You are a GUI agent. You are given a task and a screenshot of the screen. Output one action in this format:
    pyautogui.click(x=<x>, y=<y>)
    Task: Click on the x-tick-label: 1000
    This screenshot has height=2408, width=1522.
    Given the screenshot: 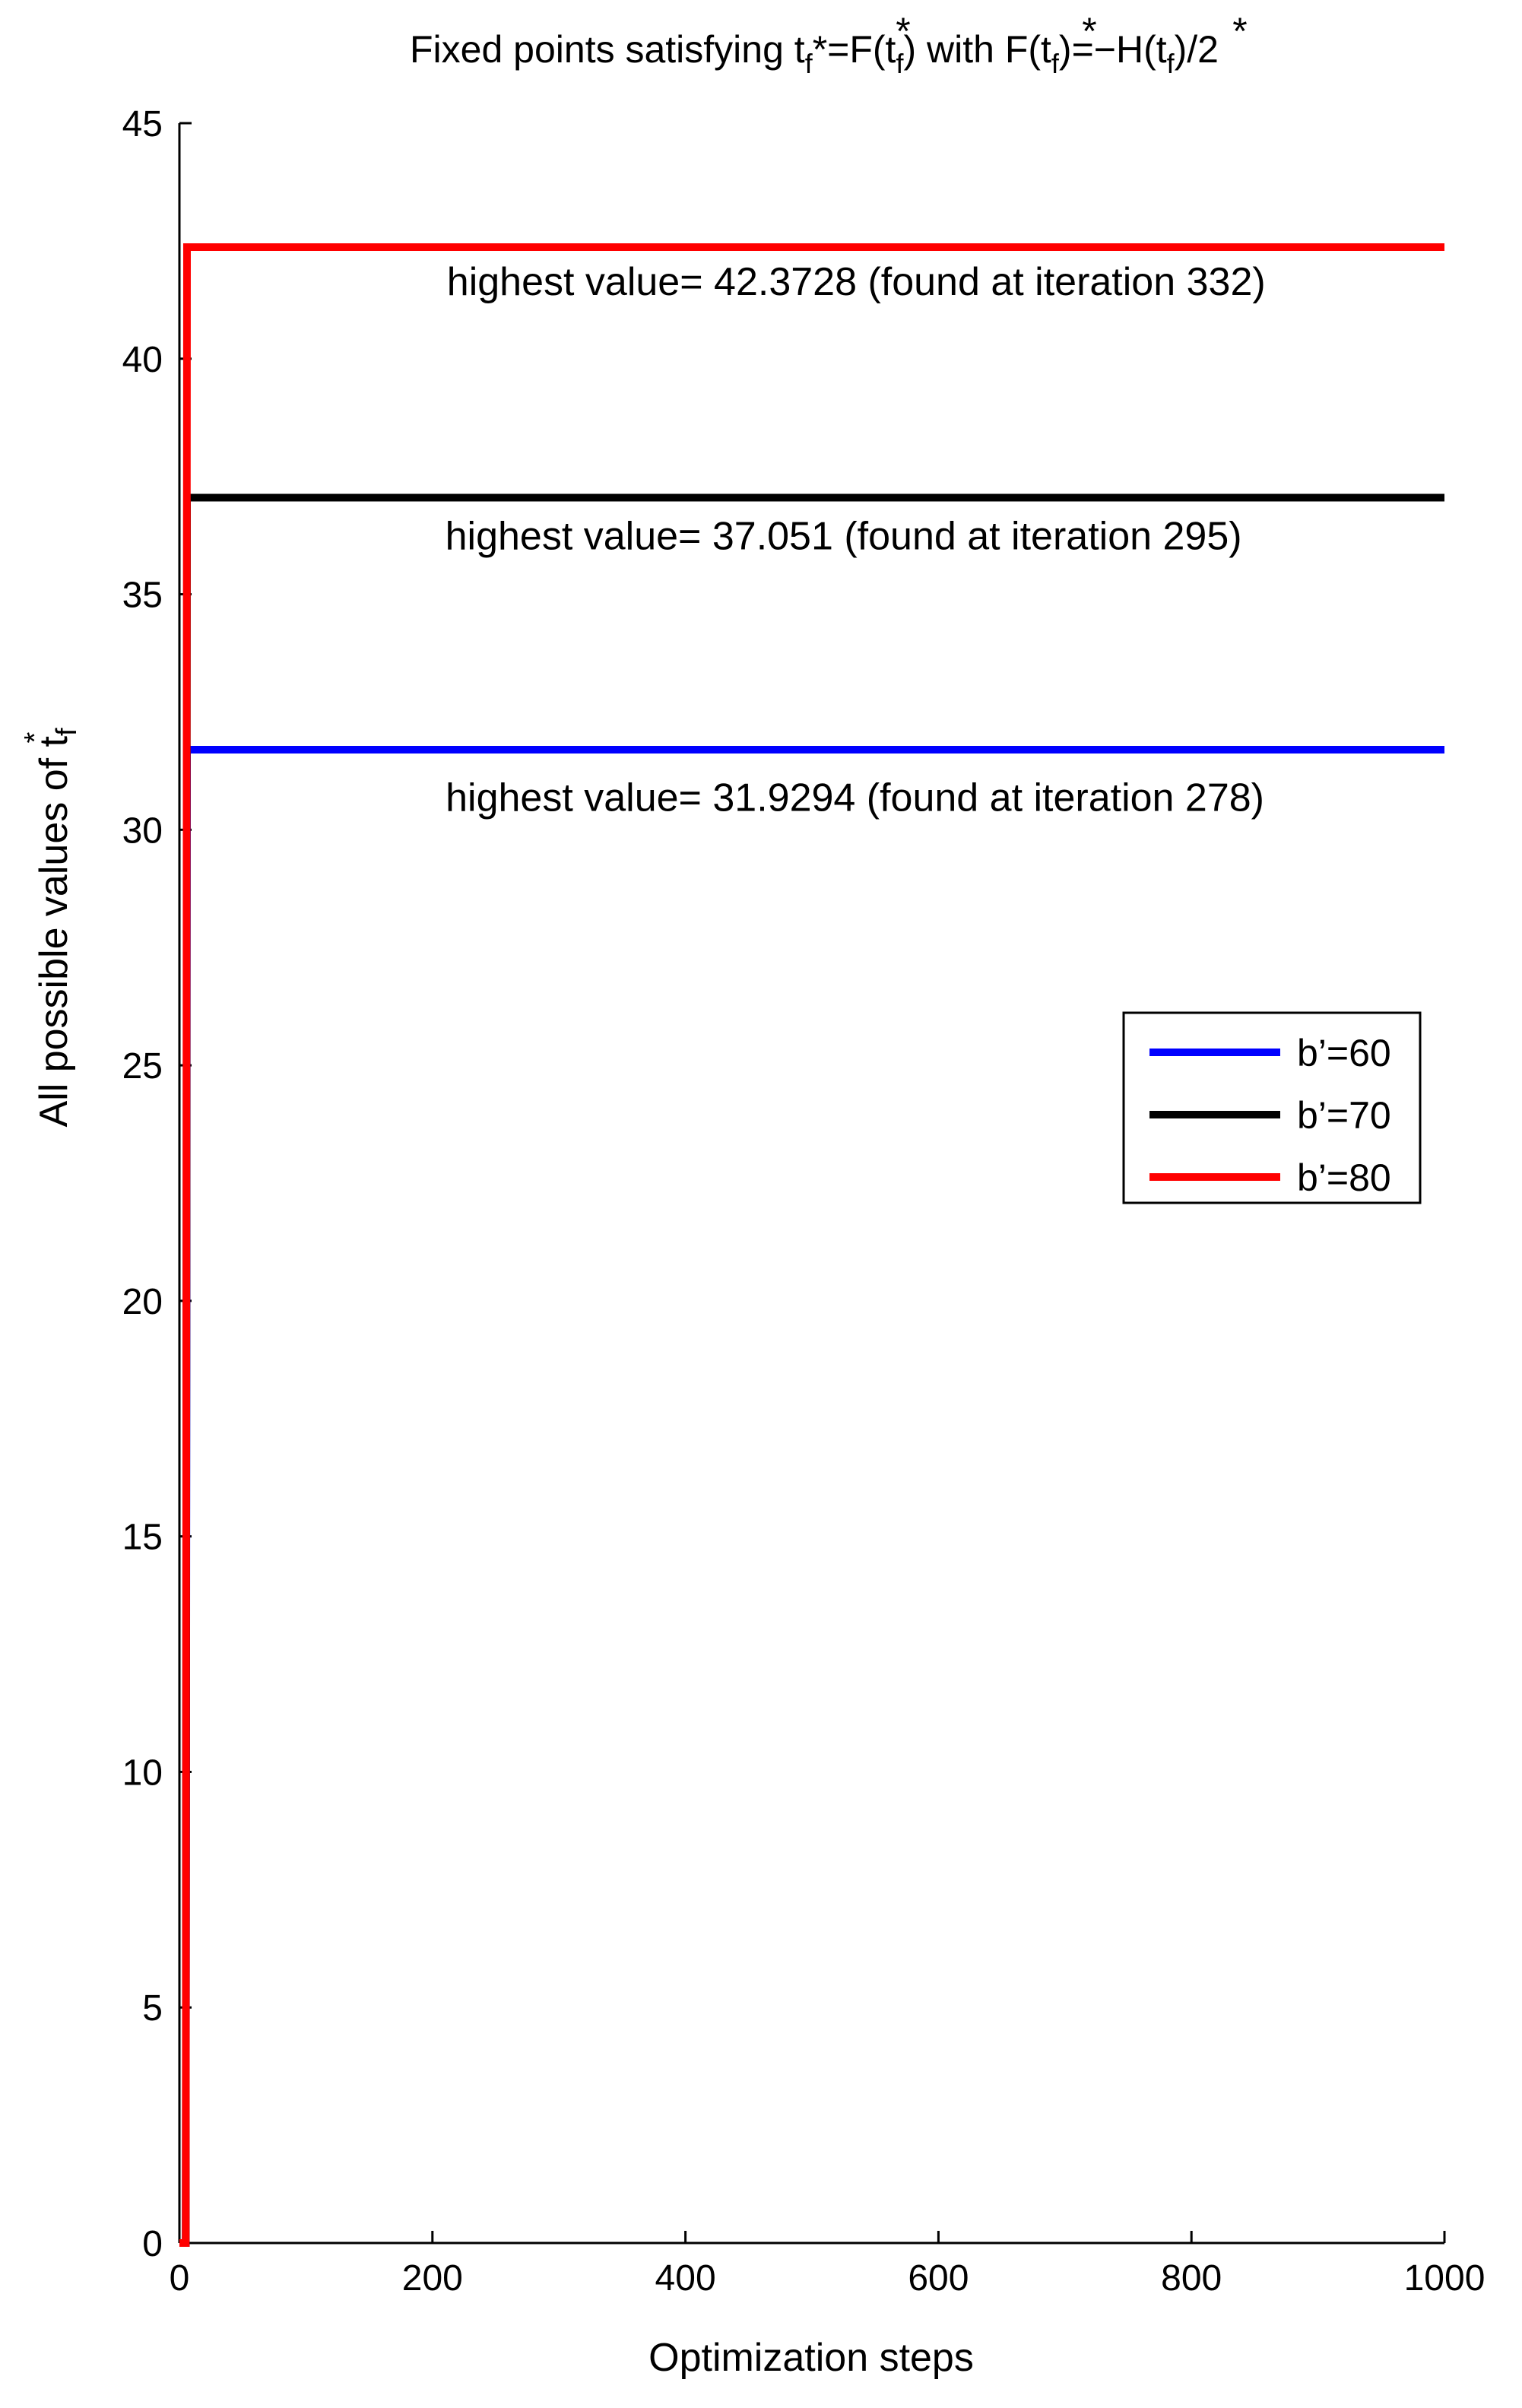 What is the action you would take?
    pyautogui.click(x=1445, y=2278)
    